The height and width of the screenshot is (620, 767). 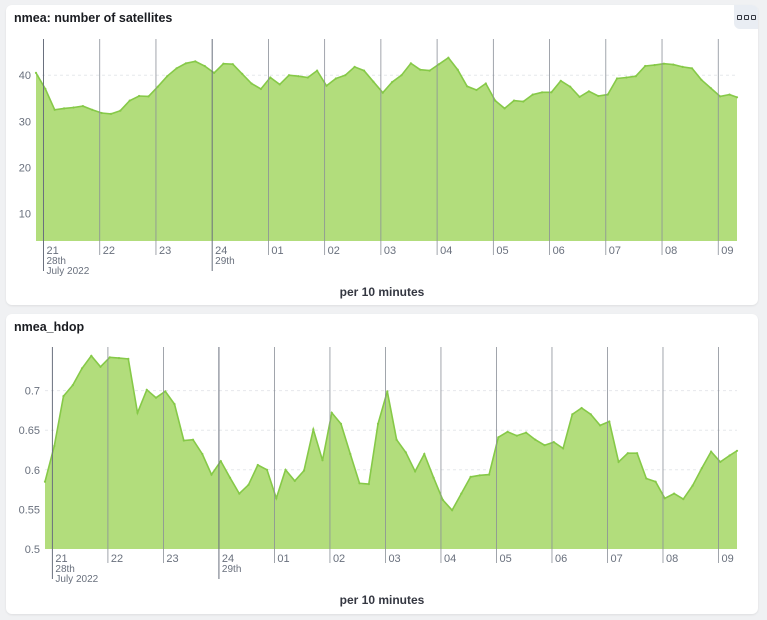 I want to click on y-tick-label: 0.7, so click(x=32, y=392).